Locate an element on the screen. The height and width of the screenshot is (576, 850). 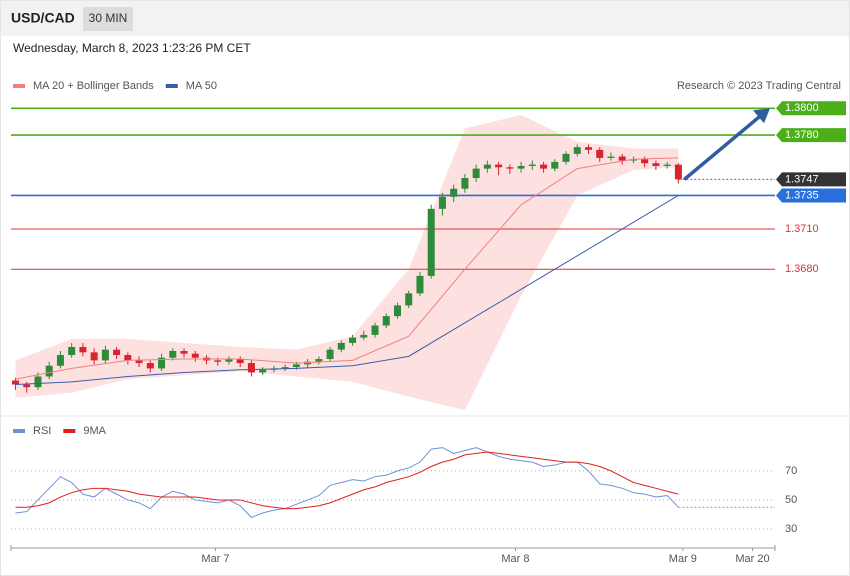
x-tick-label: Mar 7 is located at coordinates (215, 559).